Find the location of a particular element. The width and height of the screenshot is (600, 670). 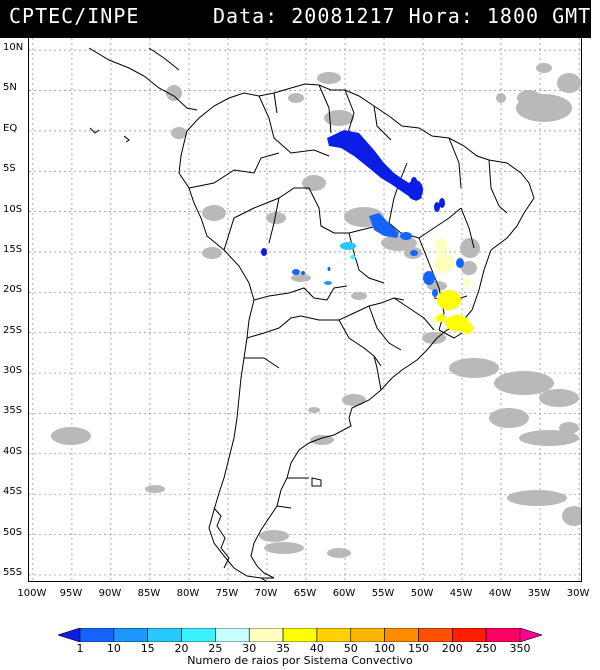

latitude-label: 45S is located at coordinates (13, 492).